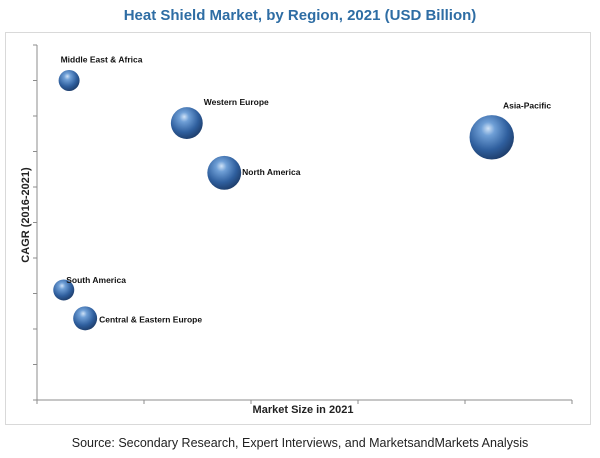  What do you see at coordinates (271, 172) in the screenshot?
I see `bubble-label: North America` at bounding box center [271, 172].